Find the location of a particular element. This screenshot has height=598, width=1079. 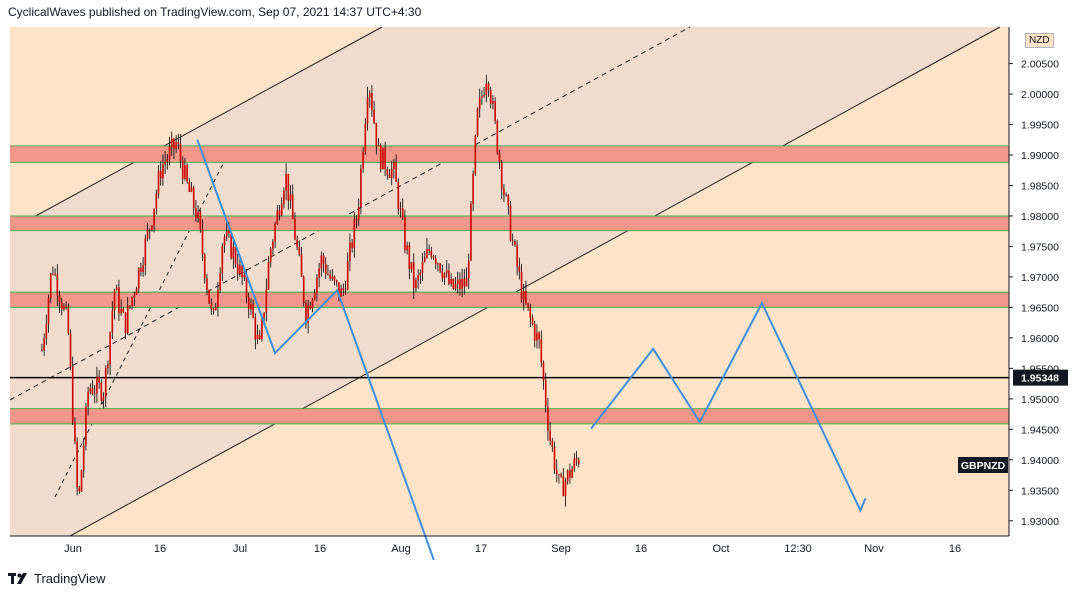

channel-upper-line is located at coordinates (196, 128).